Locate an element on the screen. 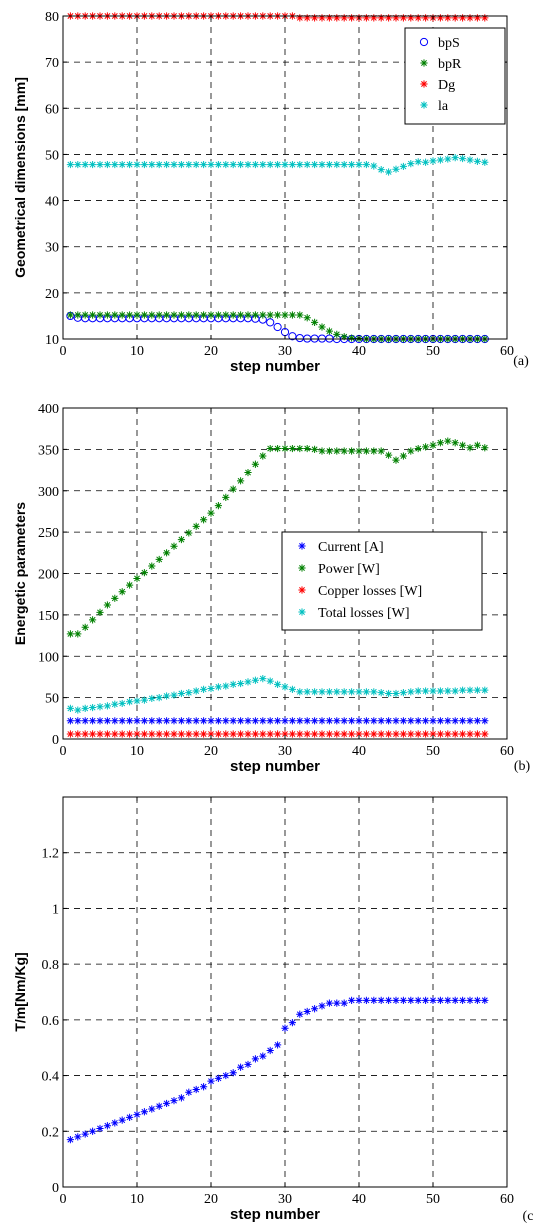  legend-label: Power [W] is located at coordinates (349, 569).